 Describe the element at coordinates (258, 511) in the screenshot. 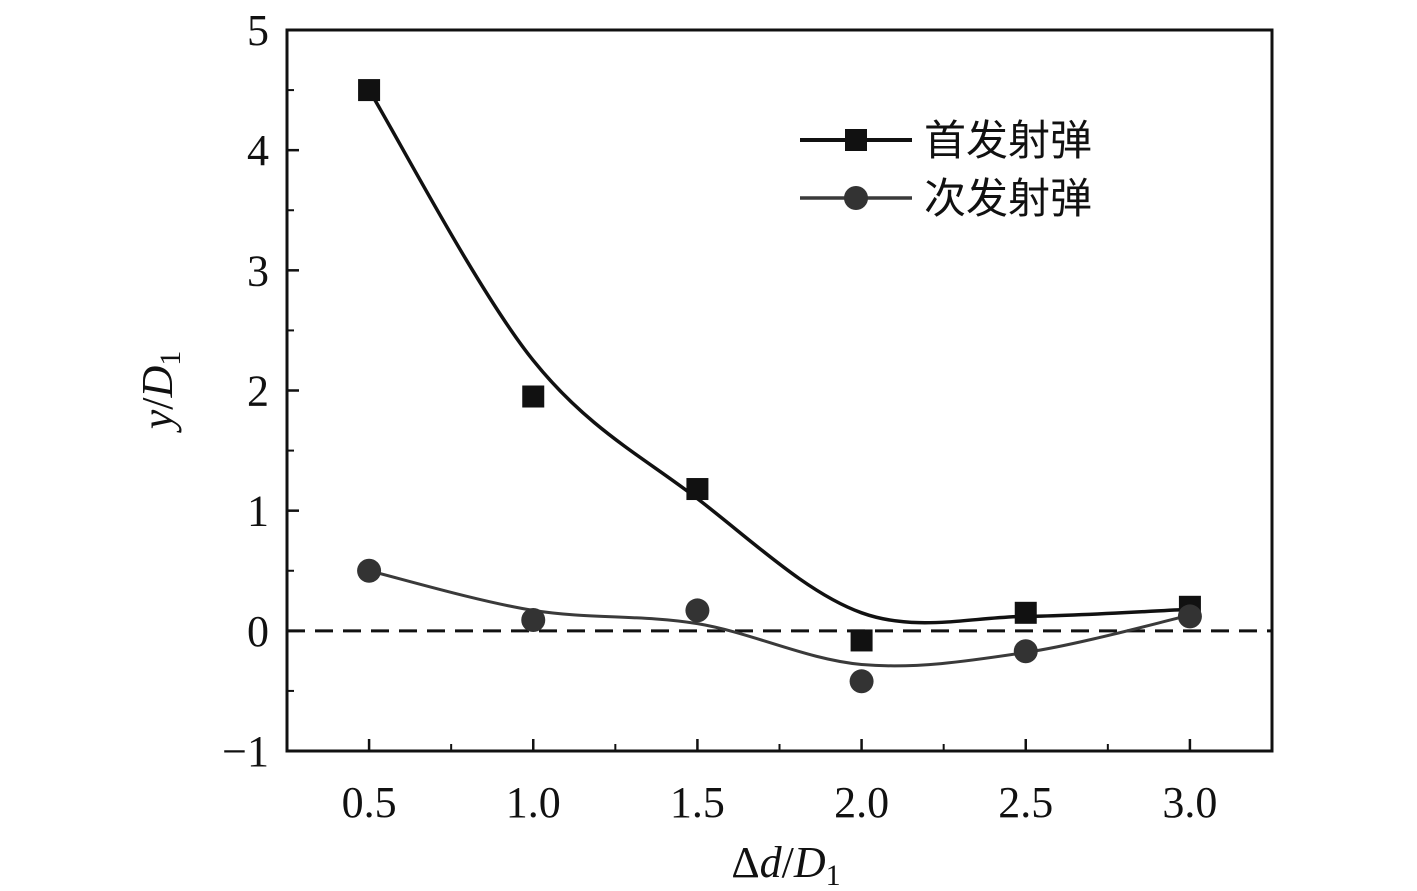

I see `y-tick-label: 1` at that location.